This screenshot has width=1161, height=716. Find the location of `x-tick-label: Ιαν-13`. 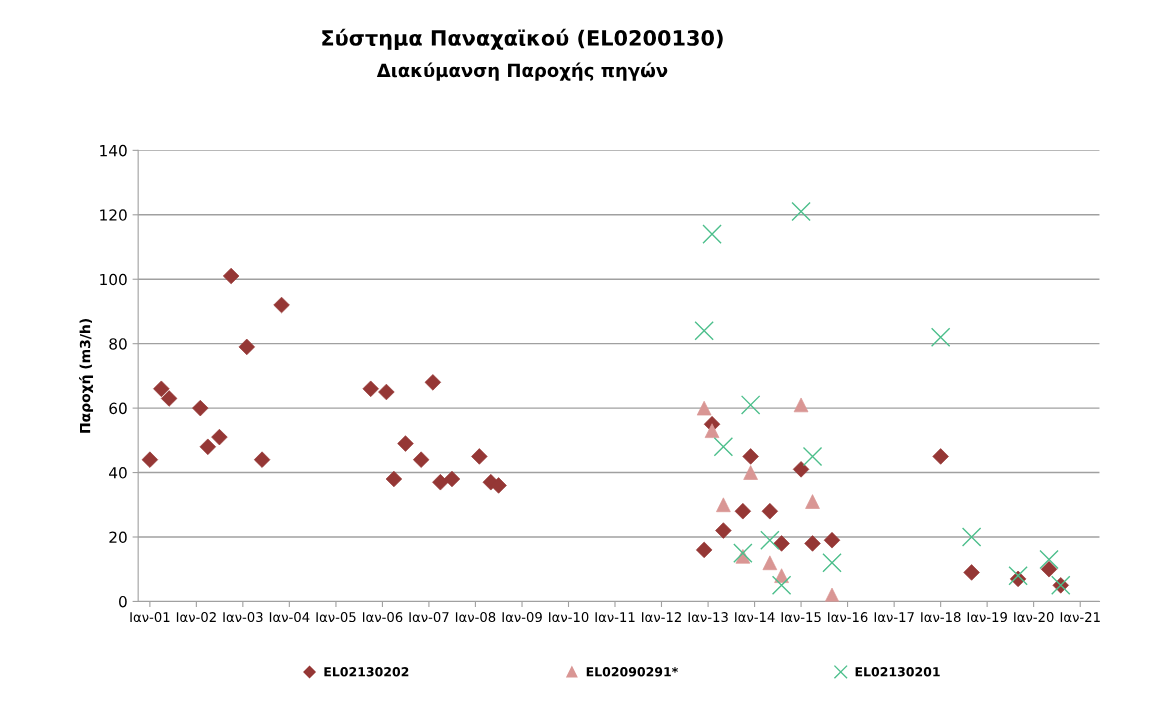

x-tick-label: Ιαν-13 is located at coordinates (708, 617).